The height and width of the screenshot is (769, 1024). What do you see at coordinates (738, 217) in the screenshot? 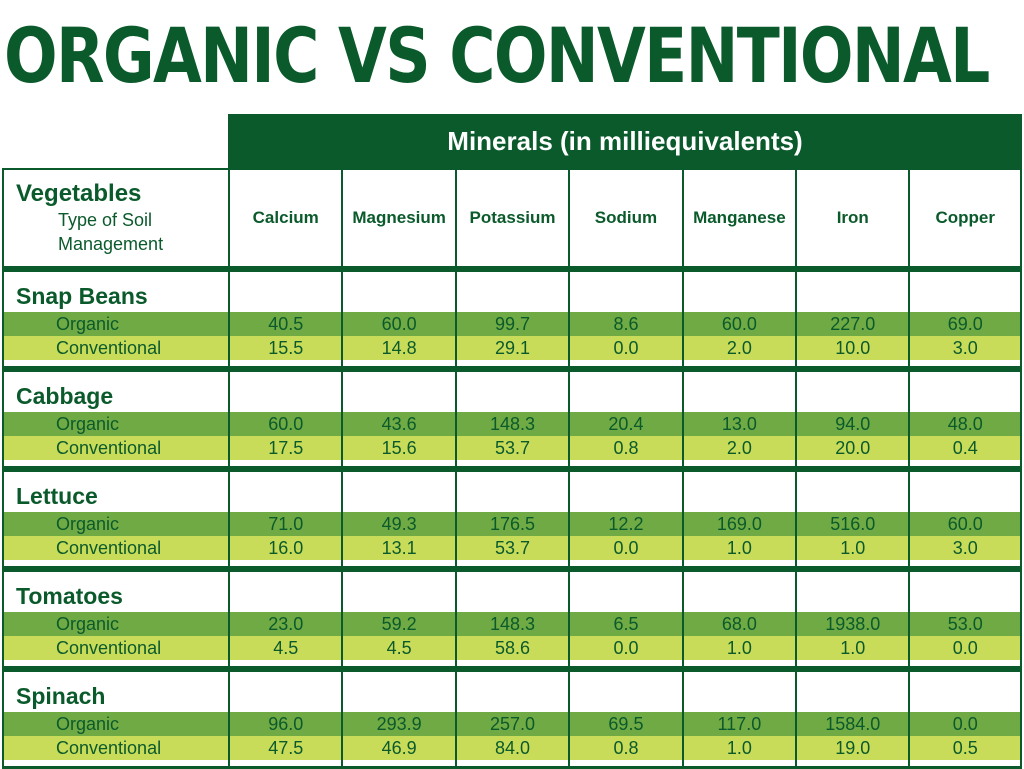
I see `column-header-manganese: Manganese` at bounding box center [738, 217].